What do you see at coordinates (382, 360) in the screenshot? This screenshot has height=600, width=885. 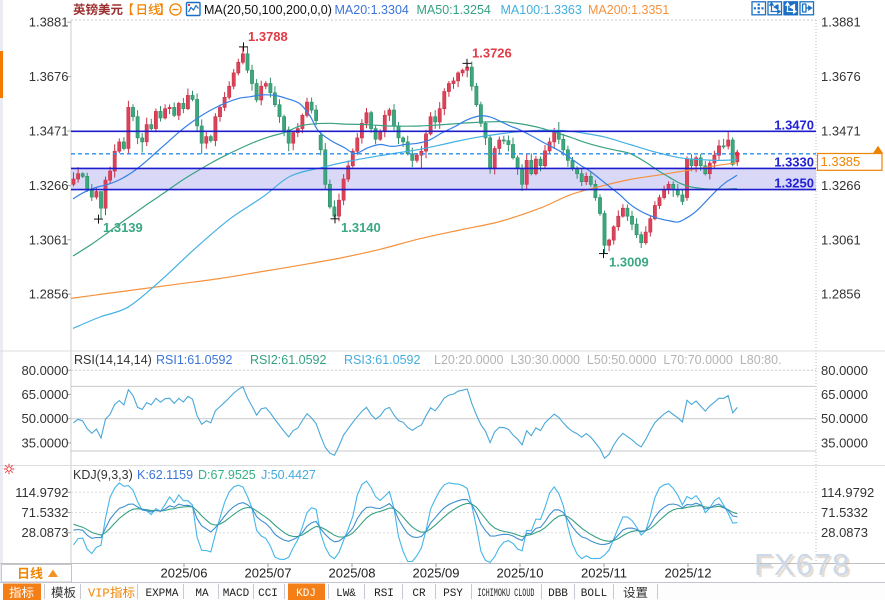 I see `svg-text: RSI3:61.0592` at bounding box center [382, 360].